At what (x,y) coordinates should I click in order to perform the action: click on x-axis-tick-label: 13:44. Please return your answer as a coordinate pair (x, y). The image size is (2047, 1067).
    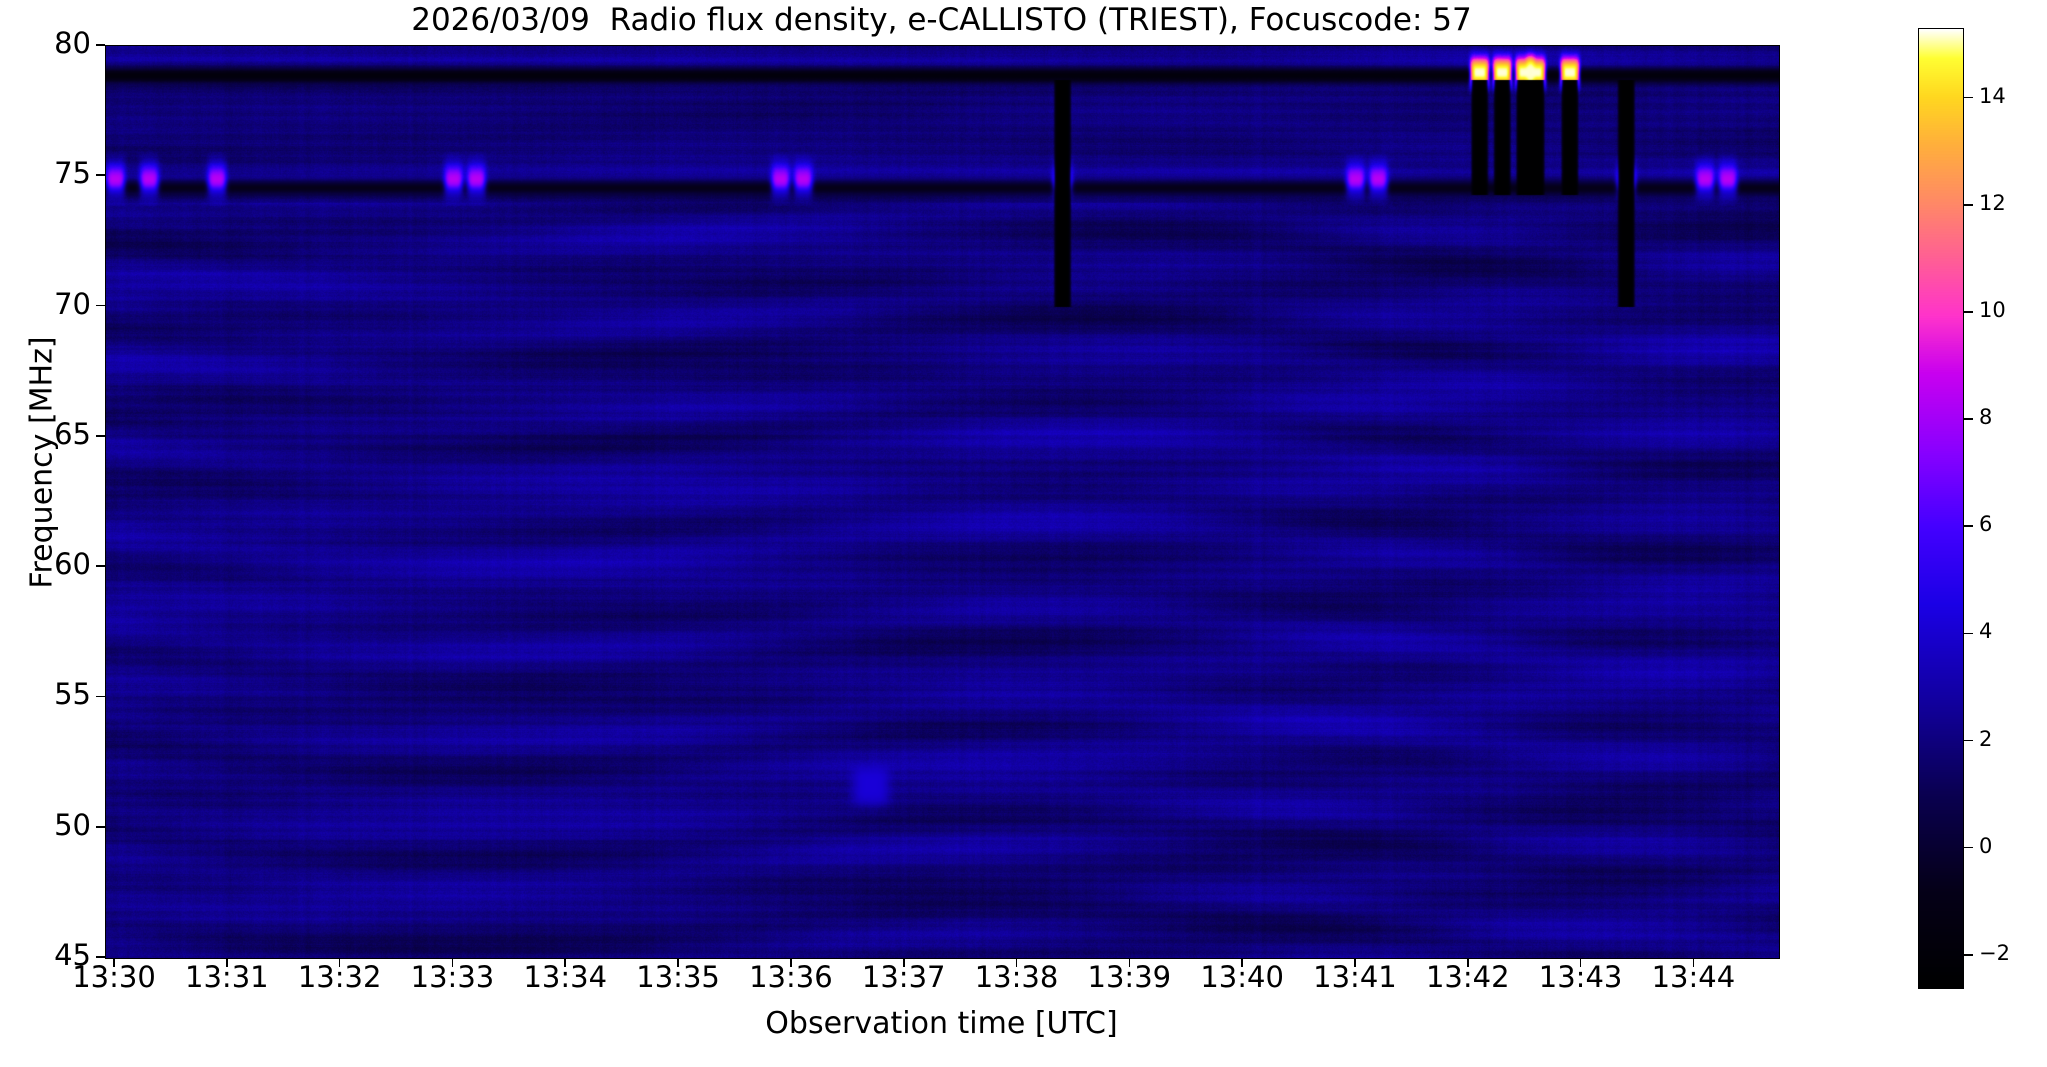
    Looking at the image, I should click on (1693, 977).